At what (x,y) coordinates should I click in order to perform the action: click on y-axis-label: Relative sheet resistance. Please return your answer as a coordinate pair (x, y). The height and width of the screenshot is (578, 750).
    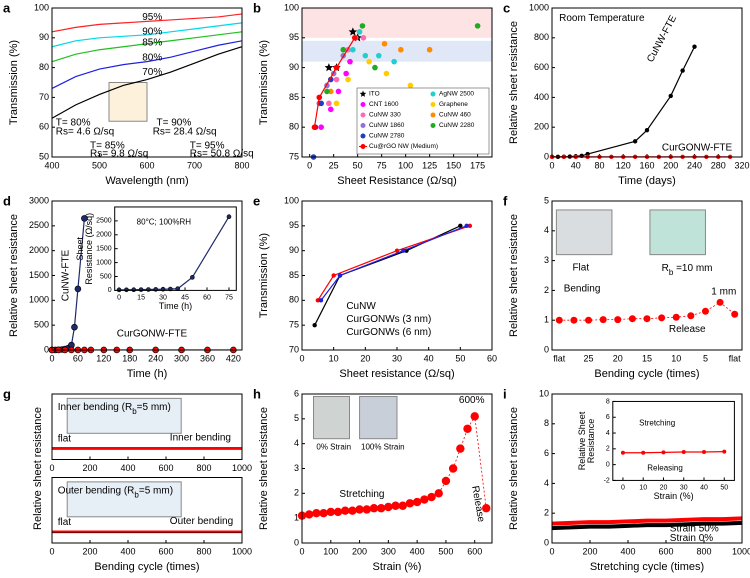
    Looking at the image, I should click on (514, 468).